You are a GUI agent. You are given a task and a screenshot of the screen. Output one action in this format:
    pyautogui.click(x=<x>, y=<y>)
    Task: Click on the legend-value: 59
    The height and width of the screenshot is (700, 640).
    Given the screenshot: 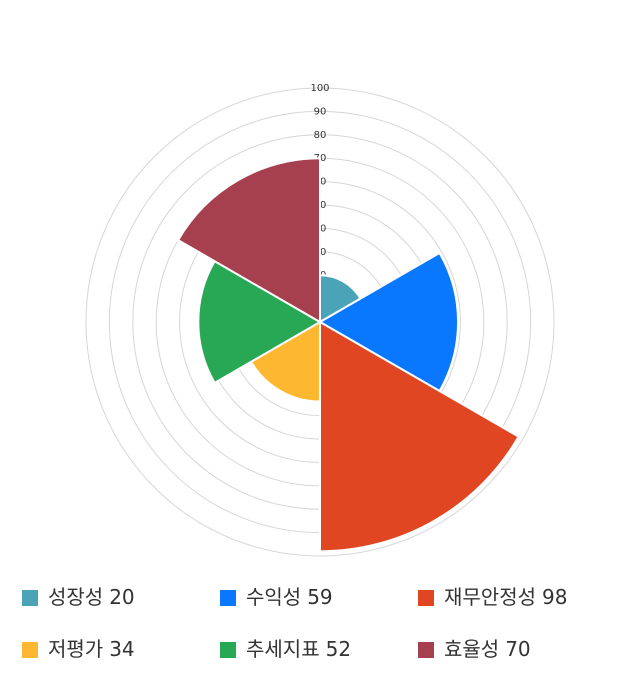 What is the action you would take?
    pyautogui.click(x=319, y=597)
    